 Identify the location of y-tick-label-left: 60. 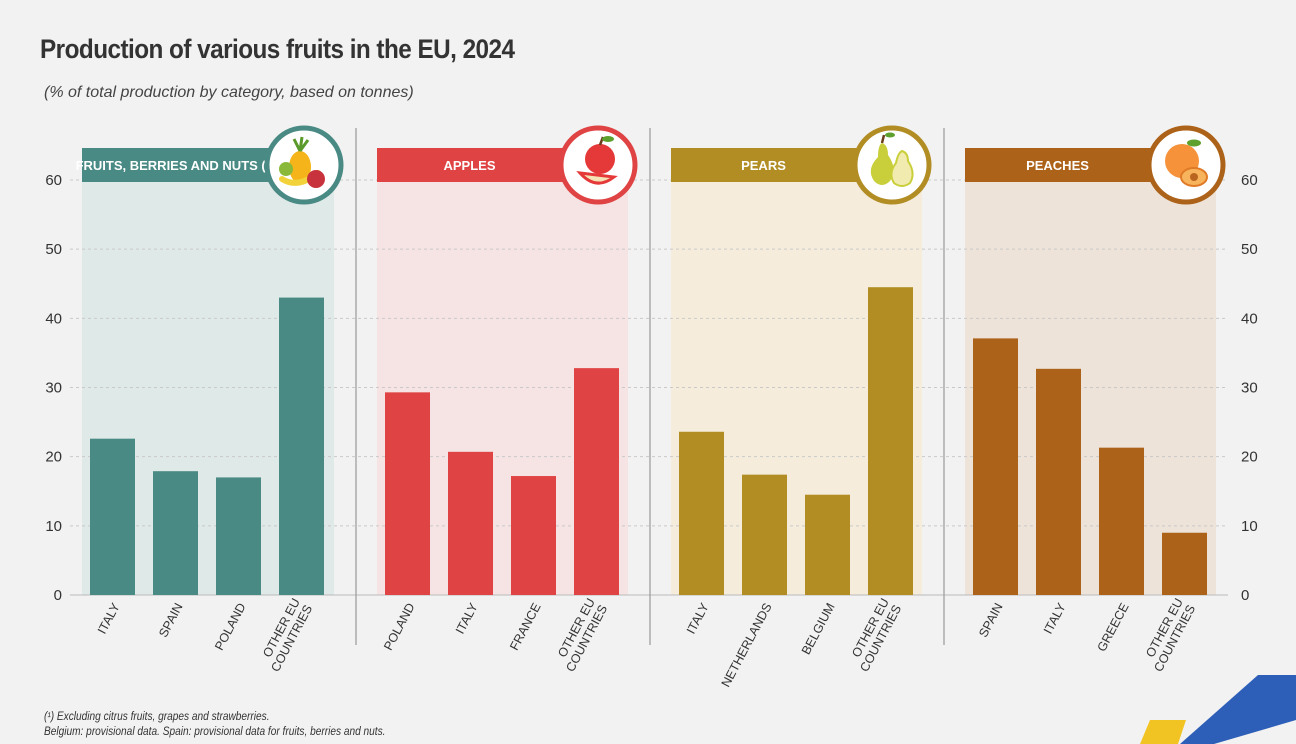
(53, 180).